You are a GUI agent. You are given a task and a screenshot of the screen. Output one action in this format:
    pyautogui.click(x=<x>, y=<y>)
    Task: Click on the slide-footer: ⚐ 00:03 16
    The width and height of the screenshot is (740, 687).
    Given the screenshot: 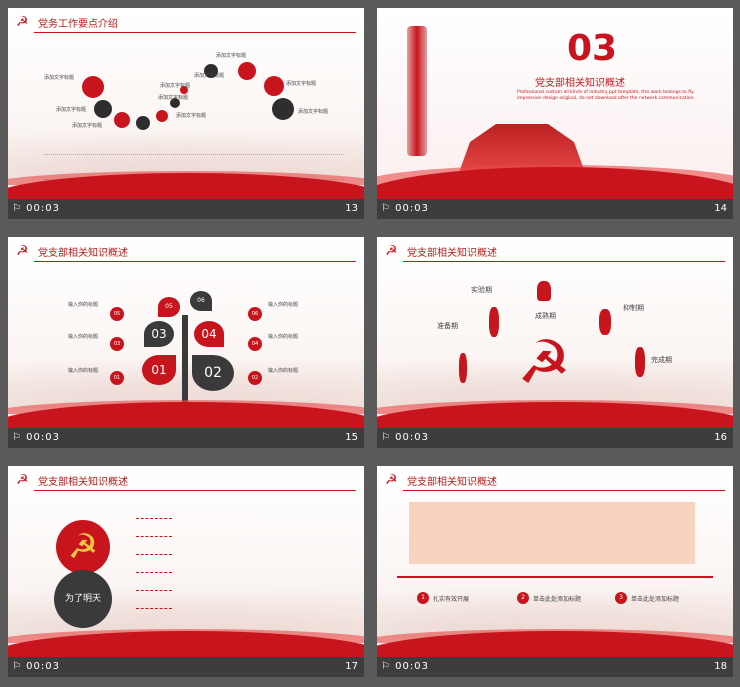 What is the action you would take?
    pyautogui.click(x=555, y=438)
    